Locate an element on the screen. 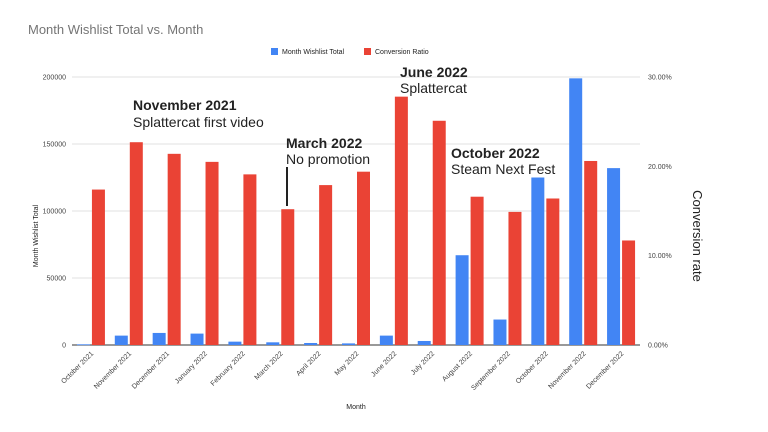 This screenshot has height=432, width=768. annotation-march-2022: March 2022 No promotion is located at coordinates (328, 170).